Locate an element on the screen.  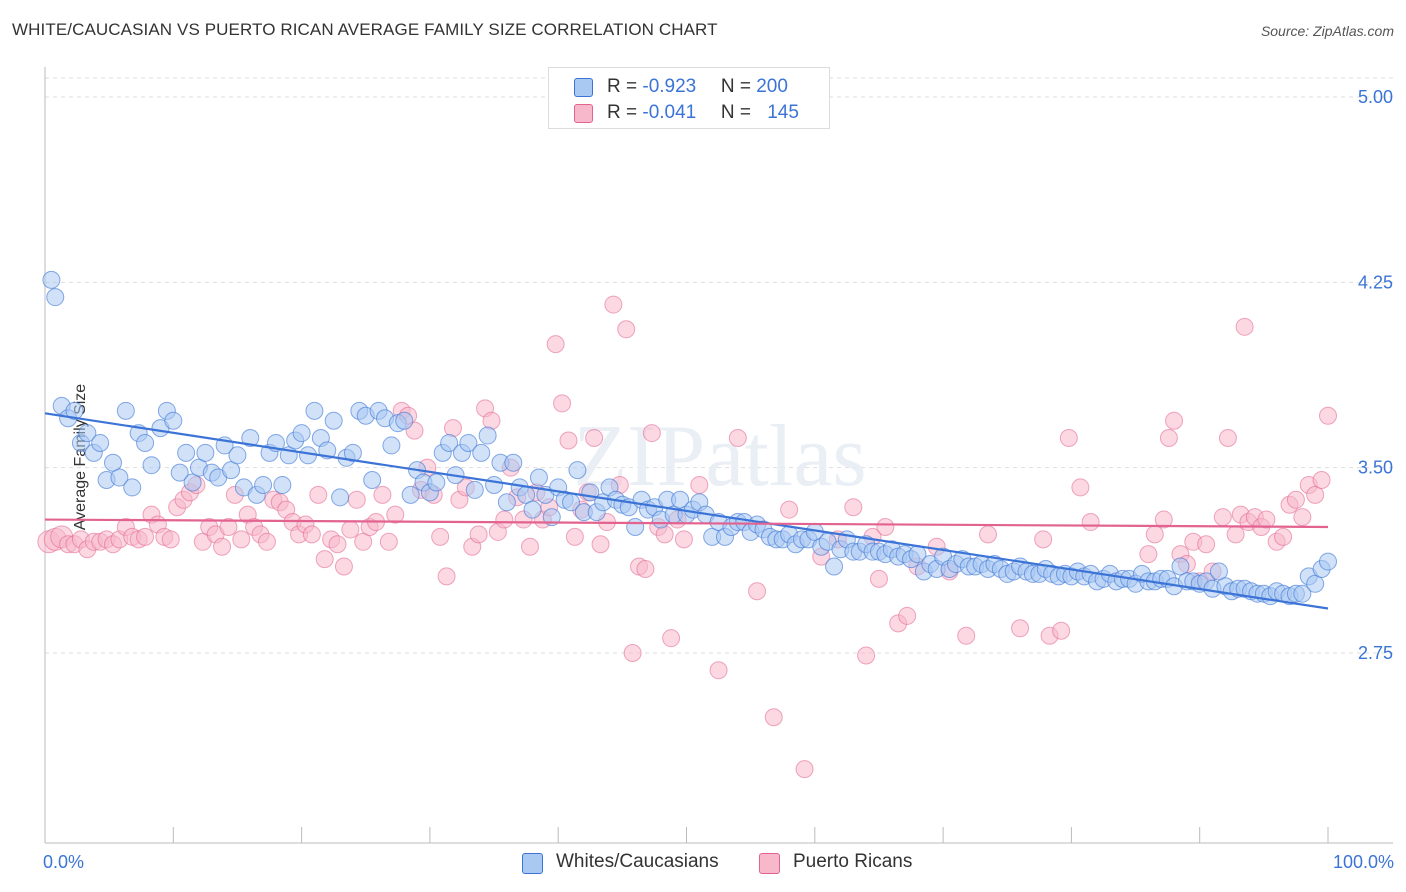
n-value: 200 is located at coordinates (772, 86).